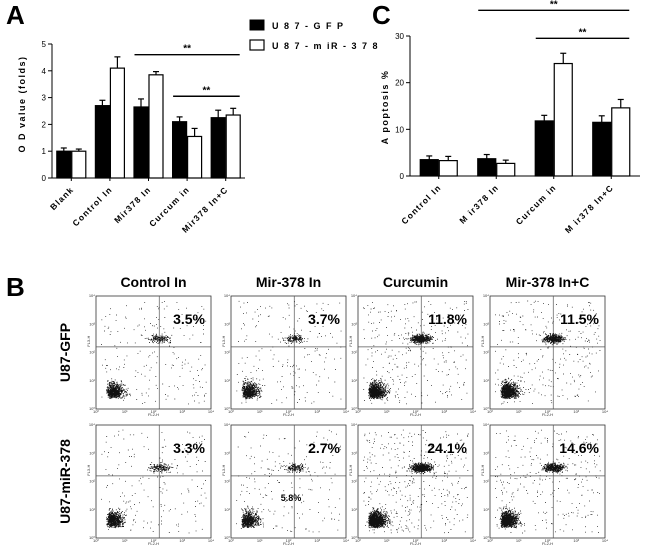 The width and height of the screenshot is (650, 554). I want to click on flow-percentage: 3.7%, so click(324, 319).